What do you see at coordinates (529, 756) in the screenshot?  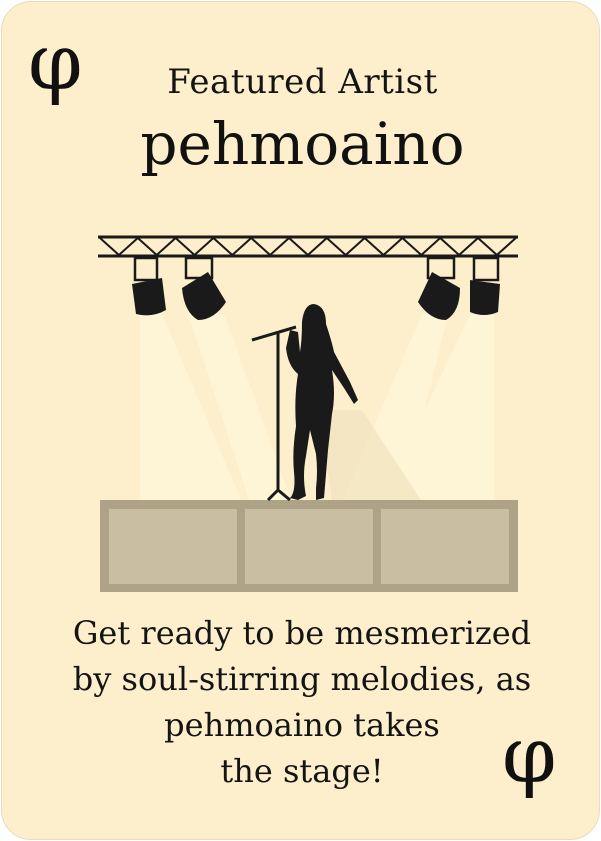 I see `phi-logo-icon-bottom-right: φ` at bounding box center [529, 756].